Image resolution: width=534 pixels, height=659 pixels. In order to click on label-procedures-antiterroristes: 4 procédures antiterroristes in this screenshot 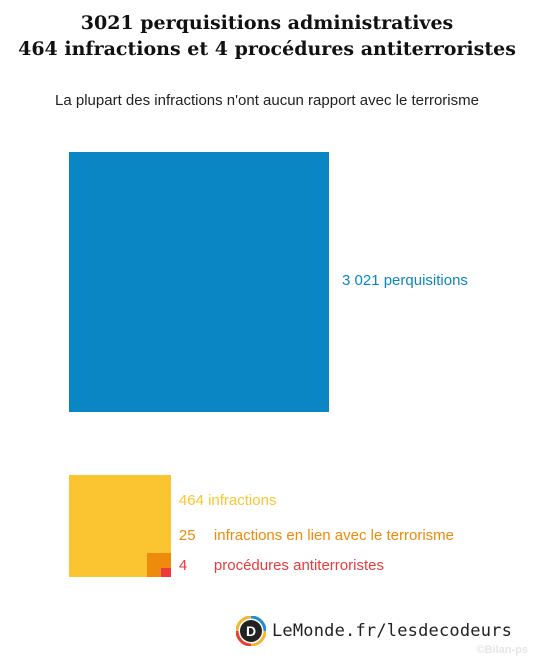, I will do `click(281, 565)`.